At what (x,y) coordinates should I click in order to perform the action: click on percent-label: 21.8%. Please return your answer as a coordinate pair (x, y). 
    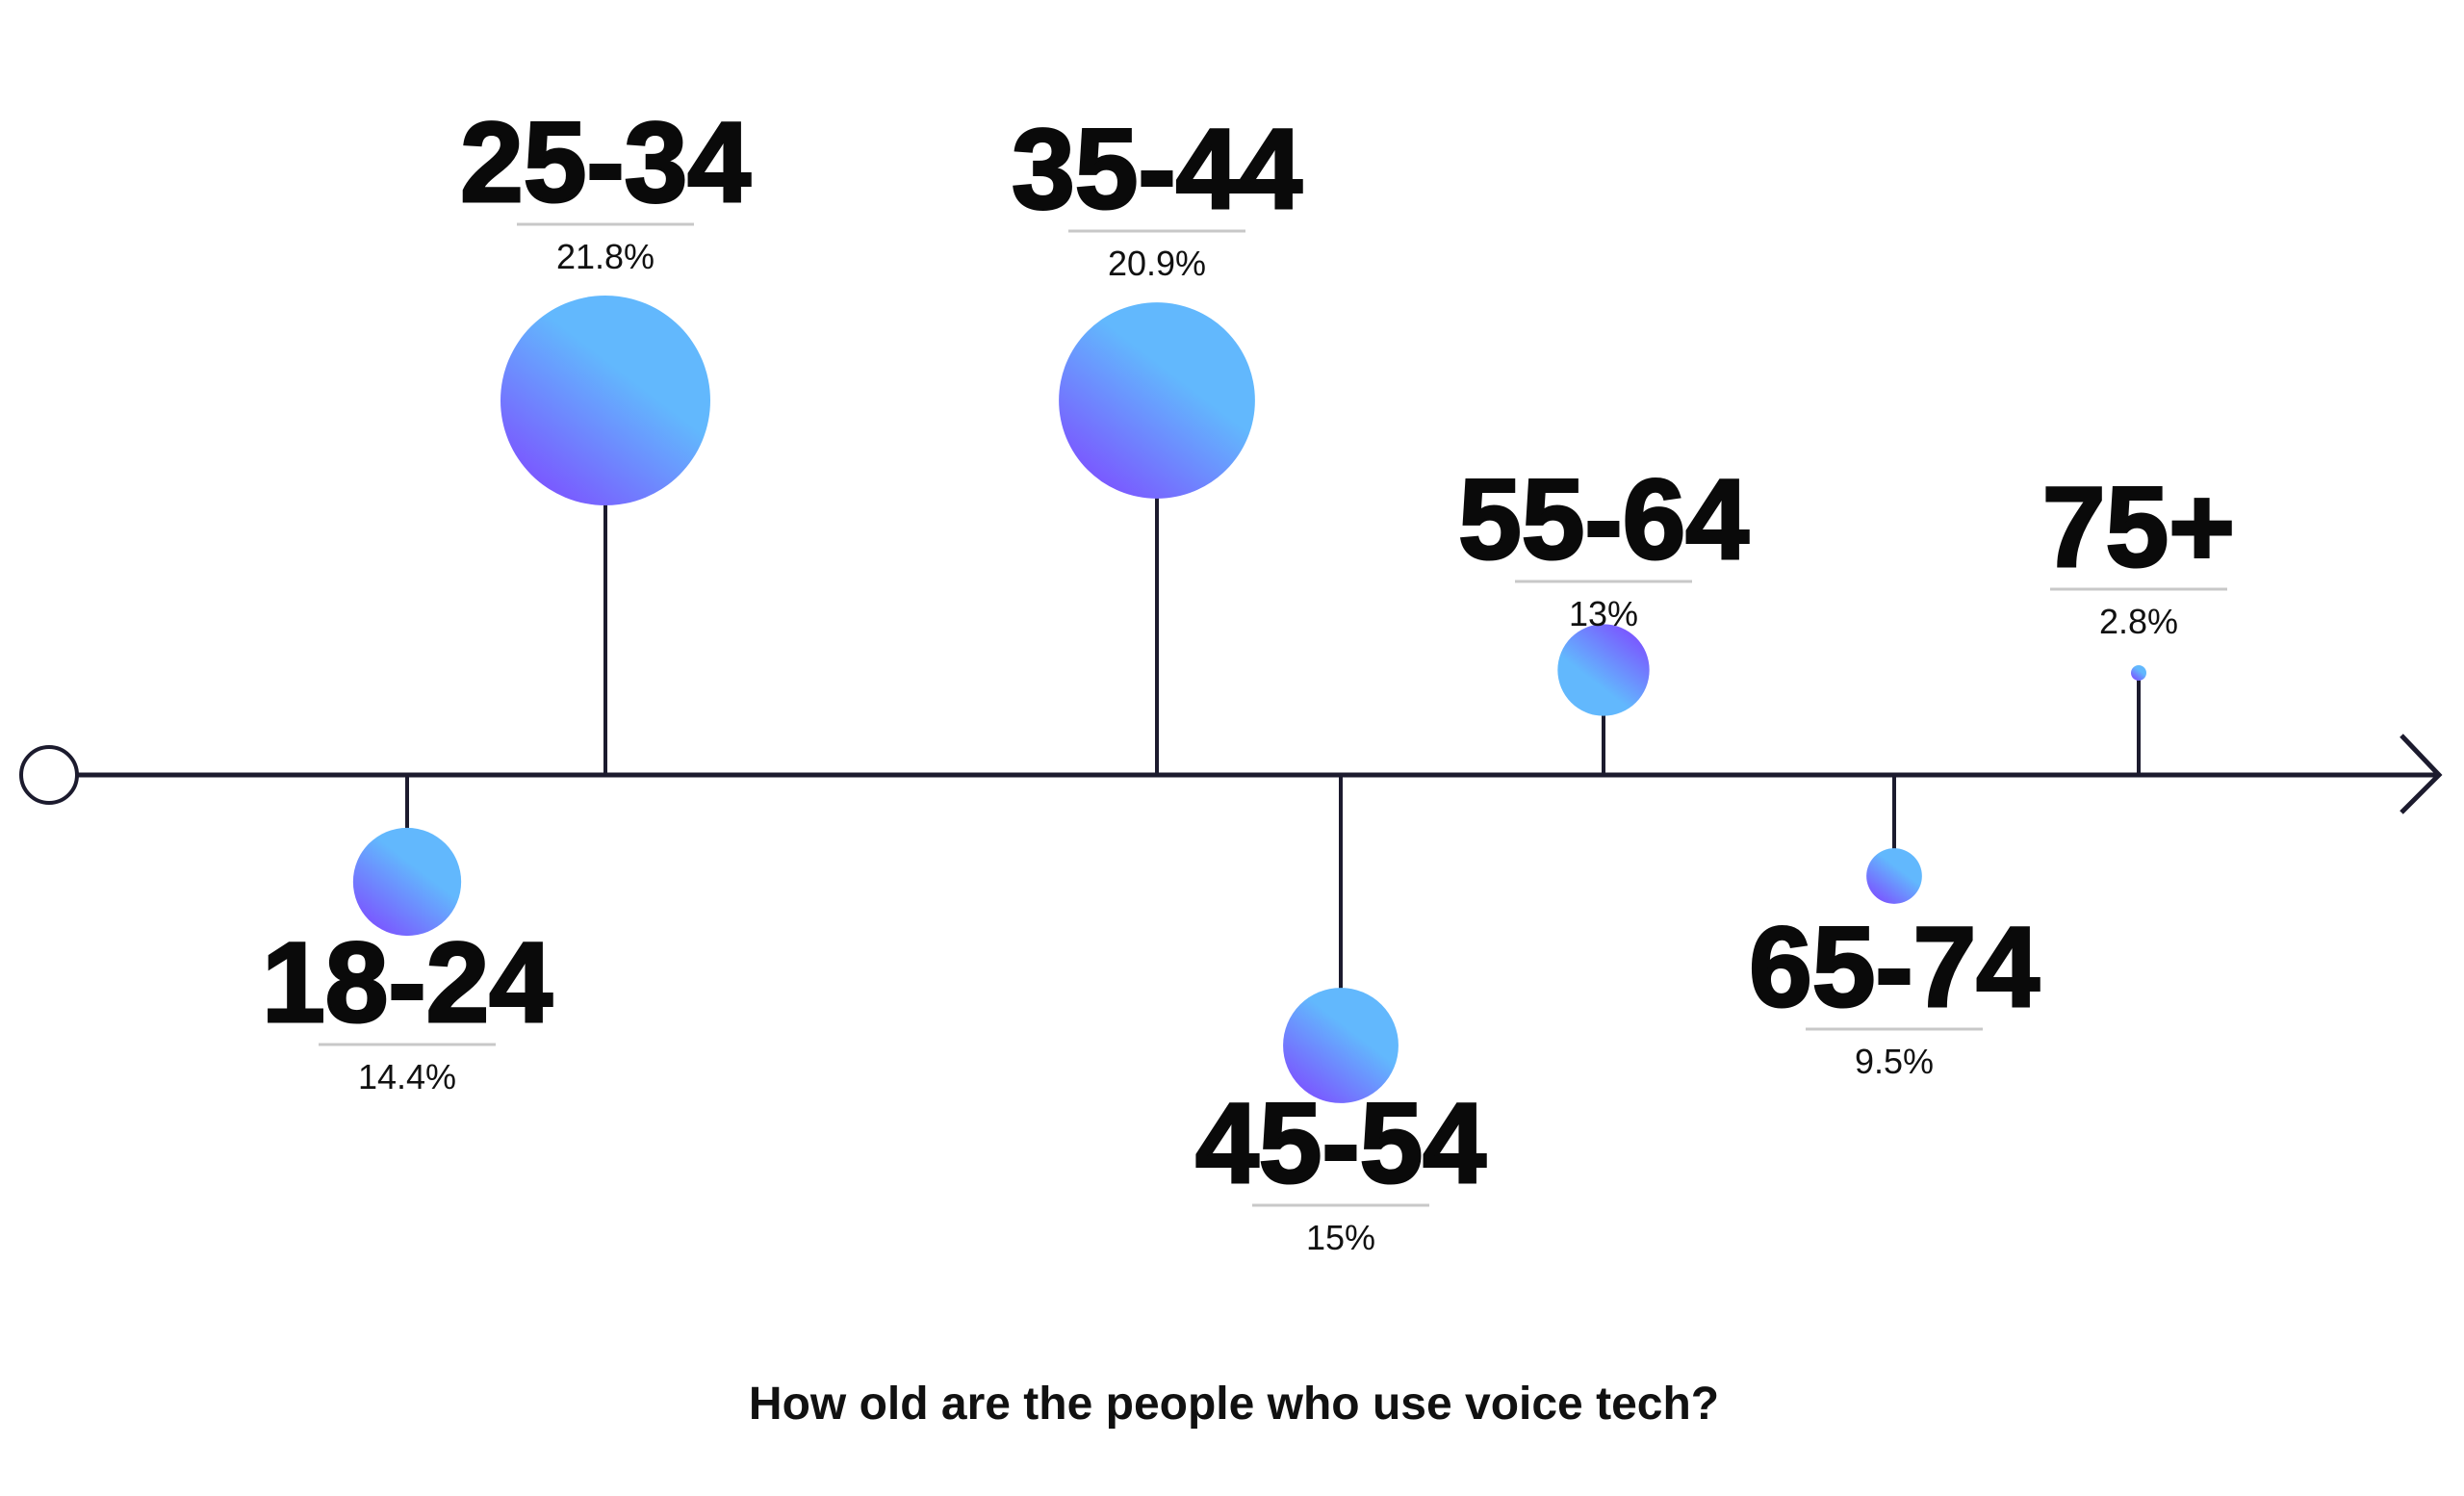
    Looking at the image, I should click on (605, 256).